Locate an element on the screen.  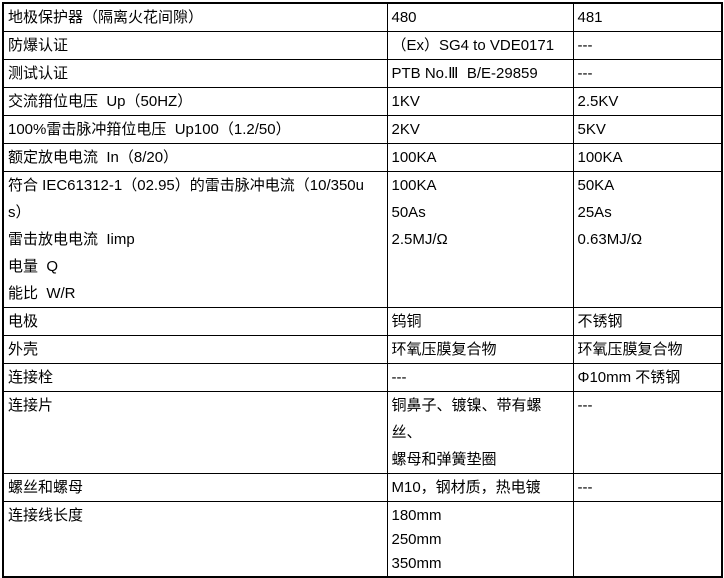
spec-value-480-cell: 铜鼻子、镀镍、带有螺丝、 螺母和弹簧垫圈 is located at coordinates (480, 432).